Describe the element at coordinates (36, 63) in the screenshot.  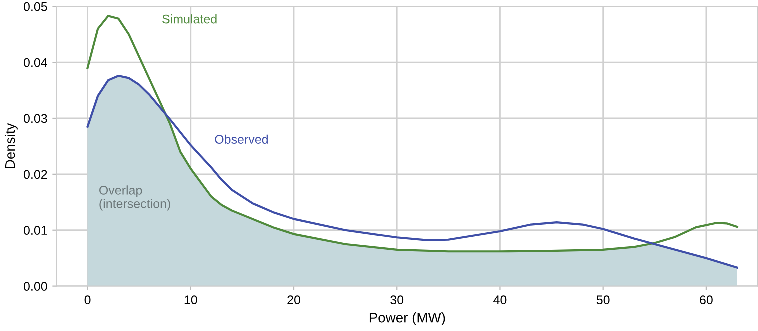
I see `y-tick-label: 0.04` at that location.